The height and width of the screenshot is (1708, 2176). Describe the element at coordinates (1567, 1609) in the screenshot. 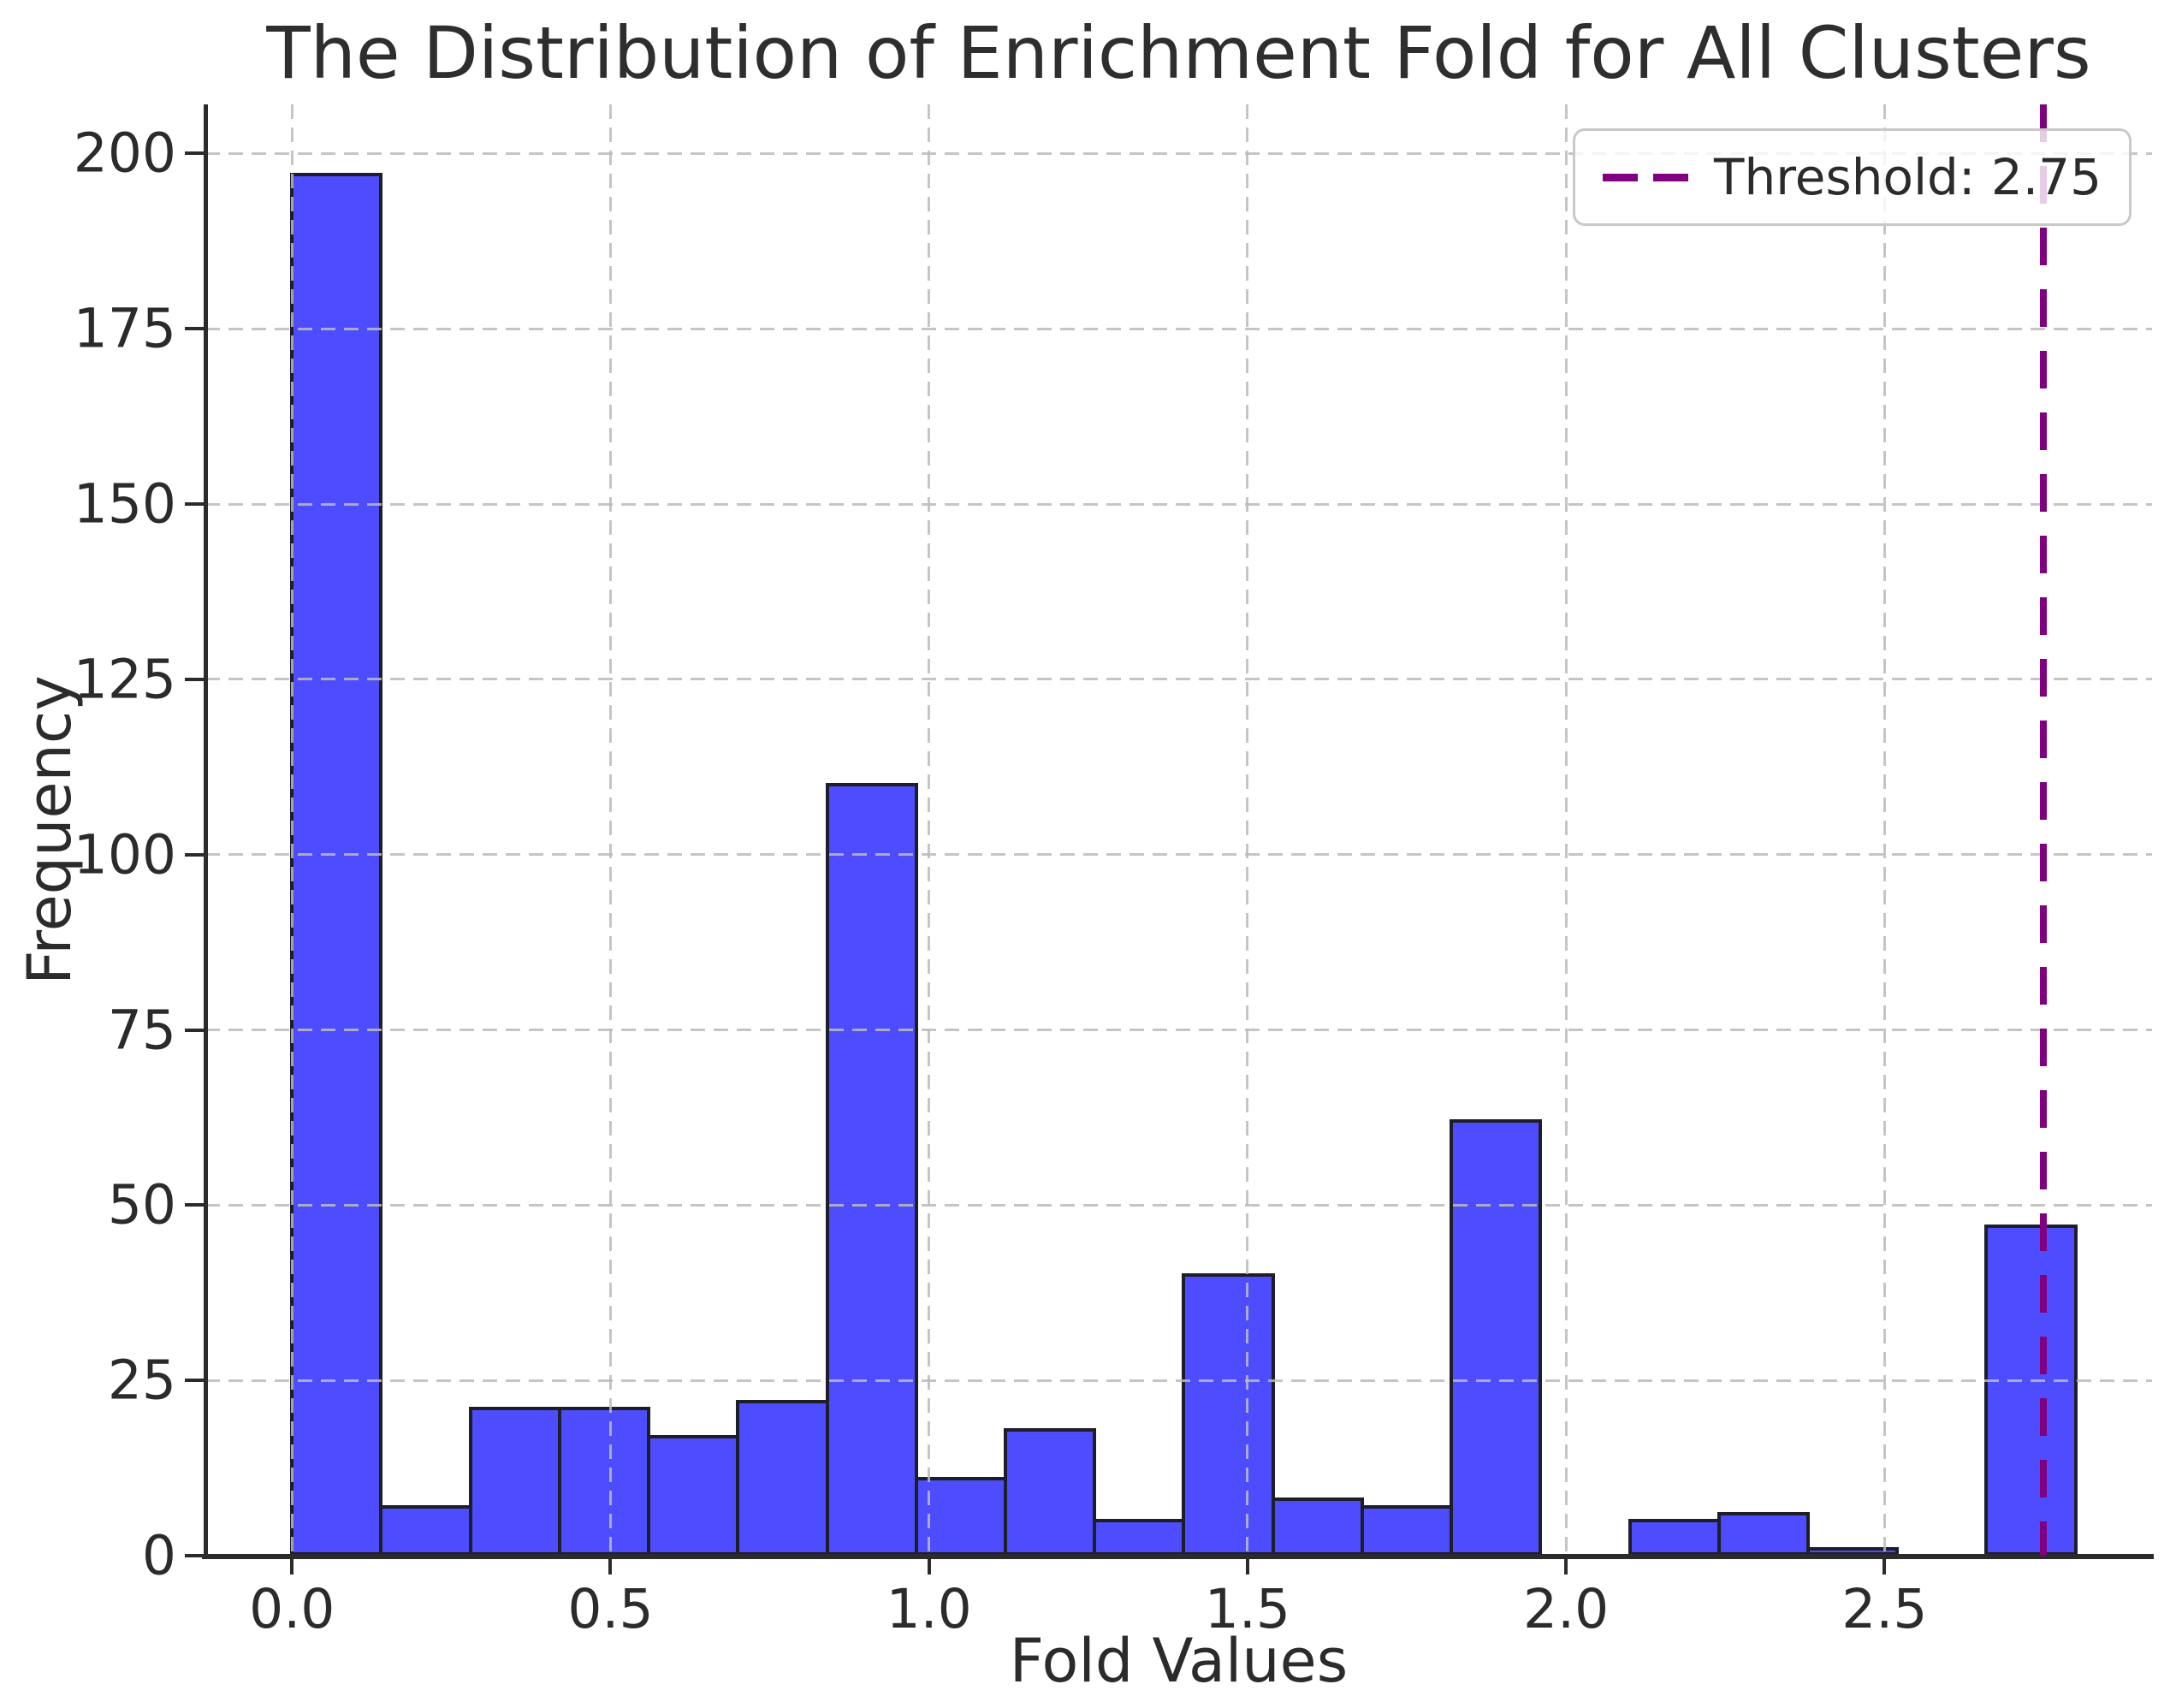

I see `x-tick-label: 2.0` at that location.